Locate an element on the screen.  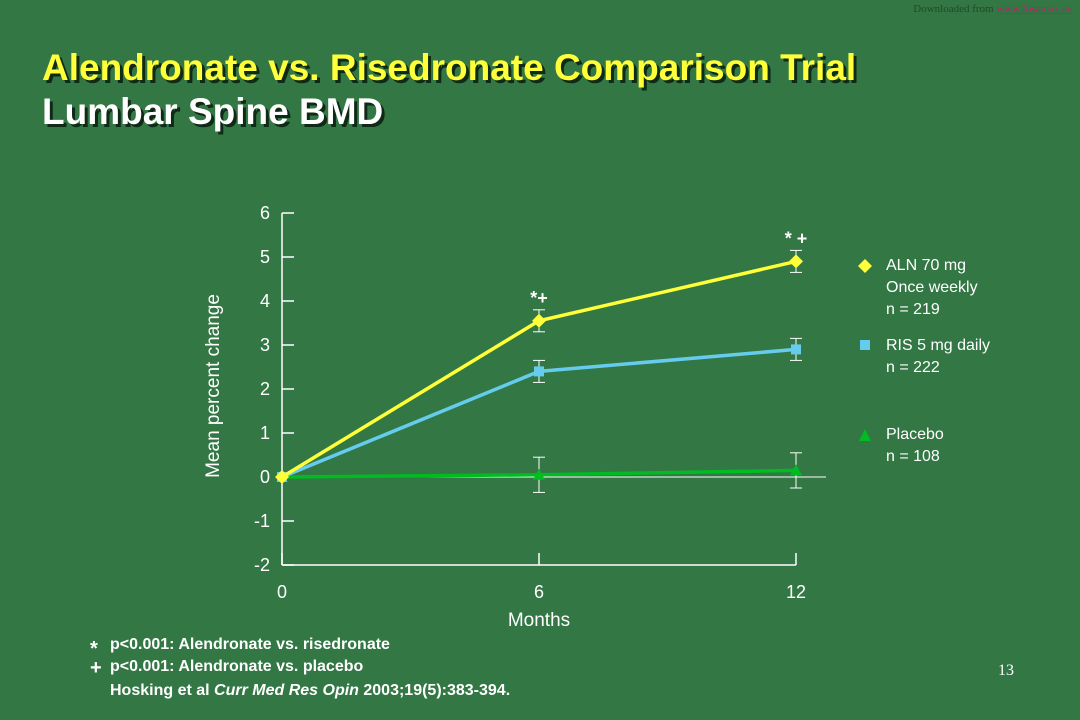
y-tick-label: 5 is located at coordinates (265, 257).